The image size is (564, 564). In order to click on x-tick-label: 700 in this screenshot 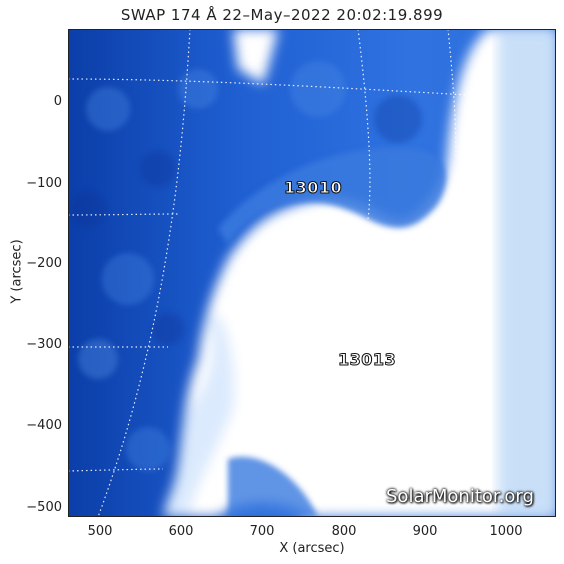, I will do `click(262, 531)`.